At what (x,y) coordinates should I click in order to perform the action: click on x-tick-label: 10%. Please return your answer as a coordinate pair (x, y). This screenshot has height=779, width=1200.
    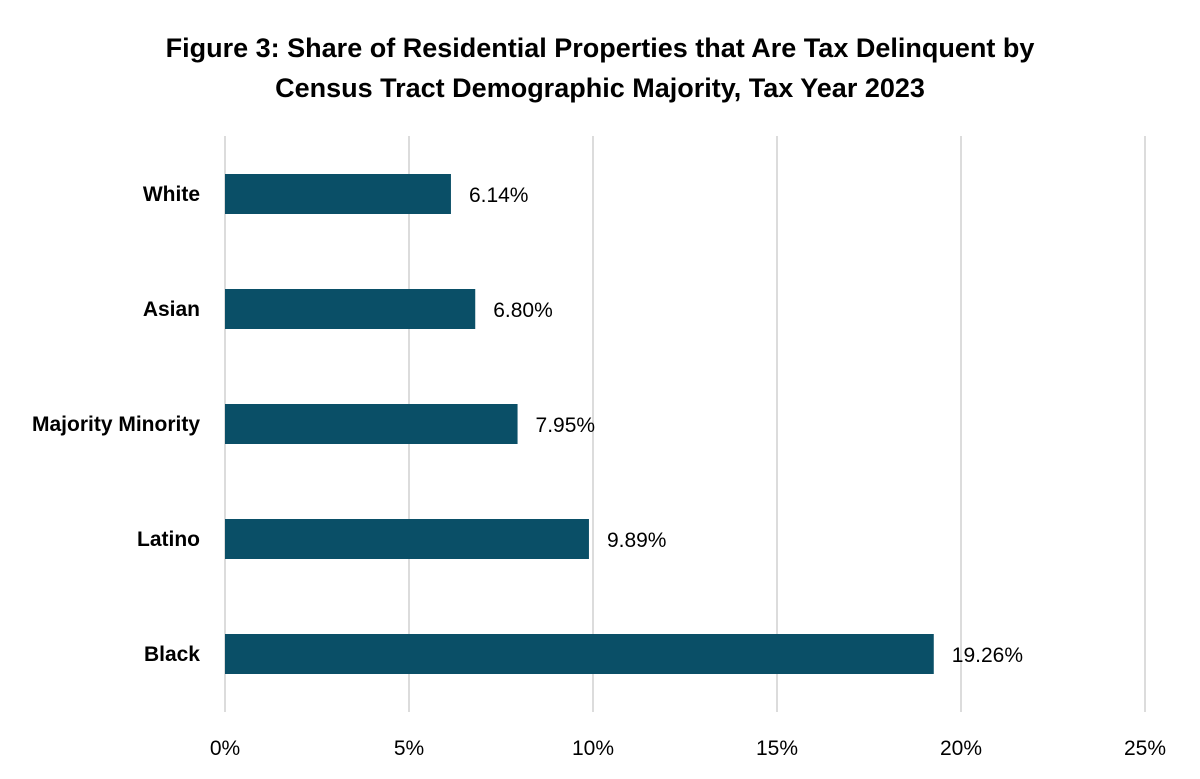
    Looking at the image, I should click on (593, 748).